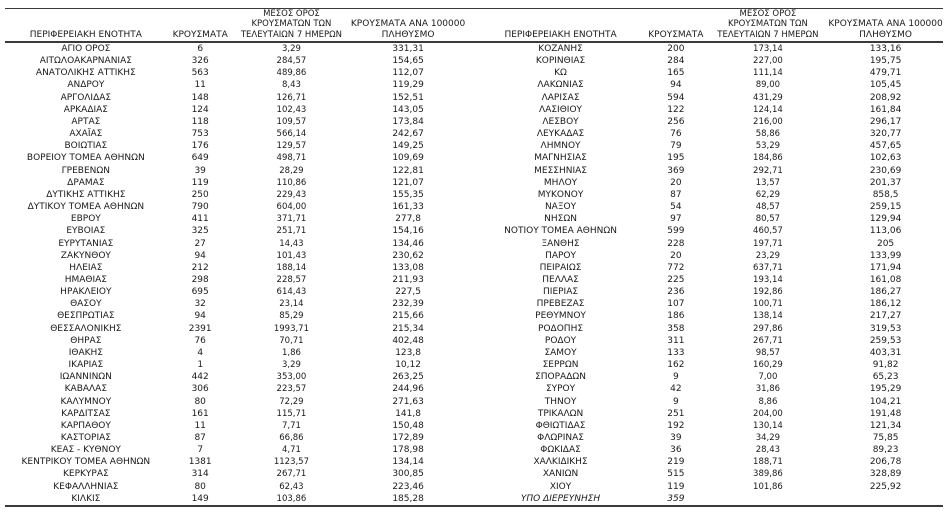 The width and height of the screenshot is (950, 513). I want to click on region-cell: ΓΡΕΒΕΝΩΝ, so click(86, 170).